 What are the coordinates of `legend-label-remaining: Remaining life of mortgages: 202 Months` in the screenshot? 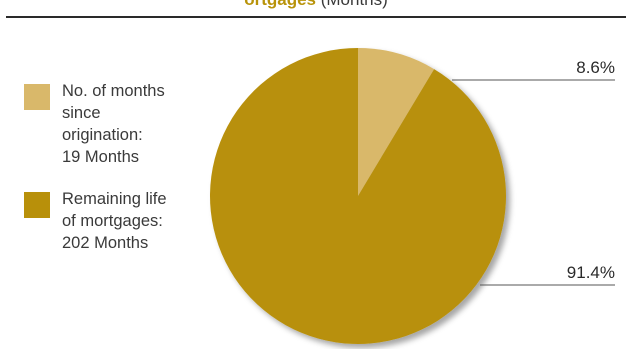 It's located at (114, 221).